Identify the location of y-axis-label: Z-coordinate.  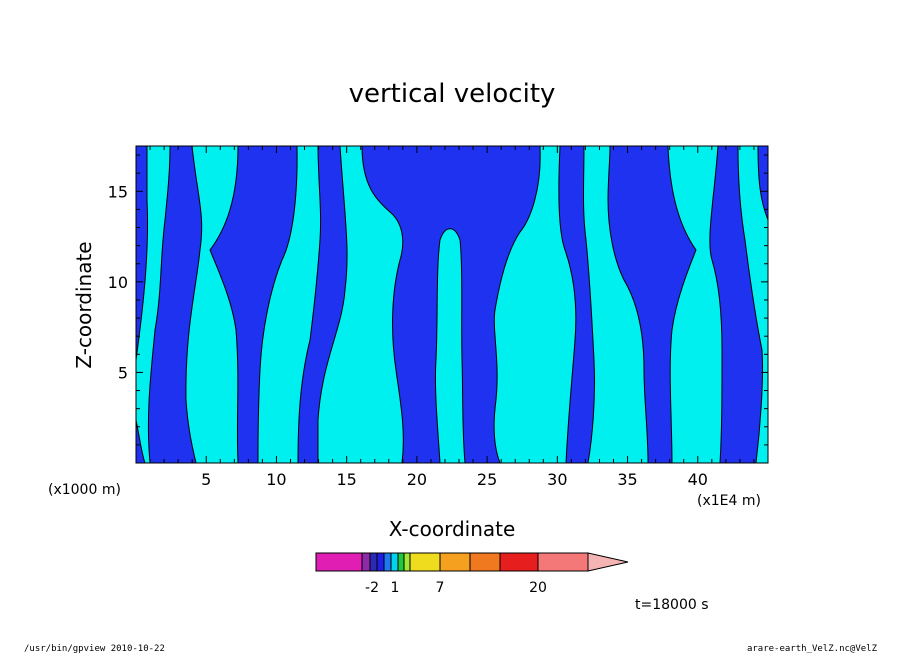
(84, 304).